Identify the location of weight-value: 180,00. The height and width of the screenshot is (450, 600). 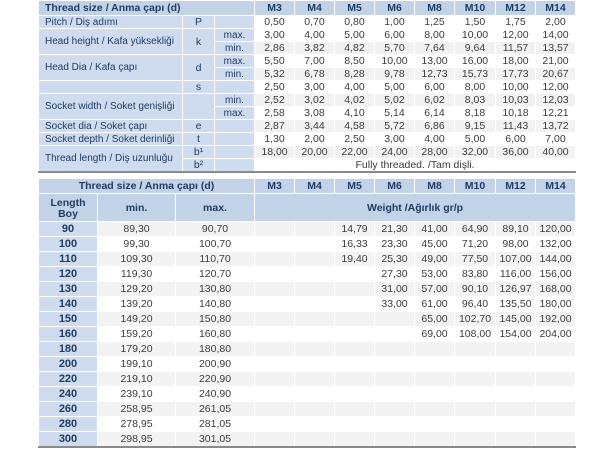
(556, 304).